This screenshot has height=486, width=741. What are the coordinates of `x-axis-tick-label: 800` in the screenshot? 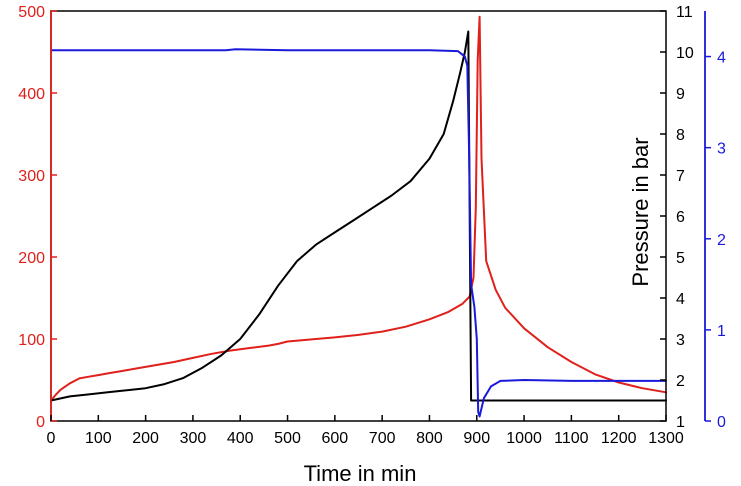 It's located at (429, 438).